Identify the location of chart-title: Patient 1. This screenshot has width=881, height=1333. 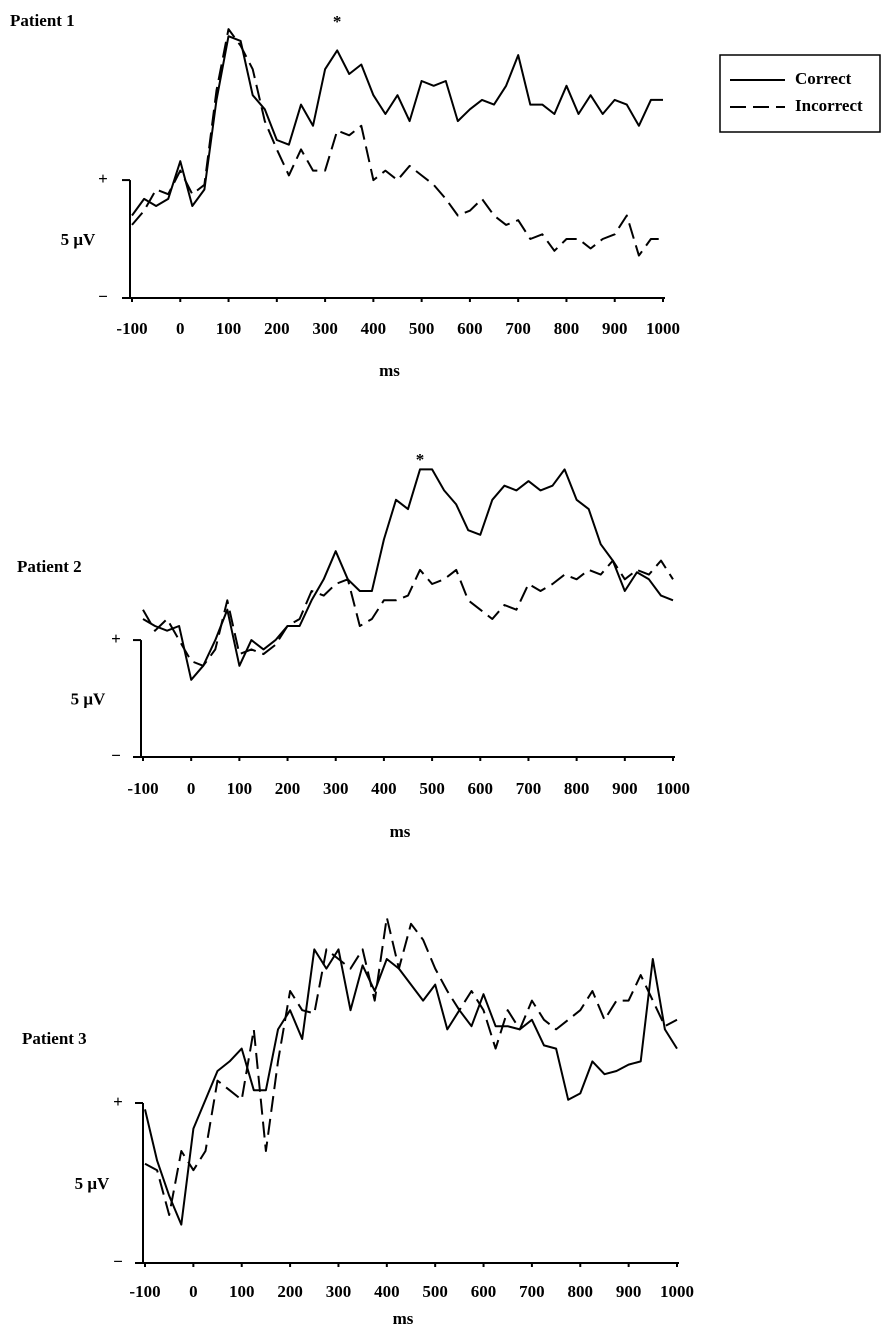
(42, 20).